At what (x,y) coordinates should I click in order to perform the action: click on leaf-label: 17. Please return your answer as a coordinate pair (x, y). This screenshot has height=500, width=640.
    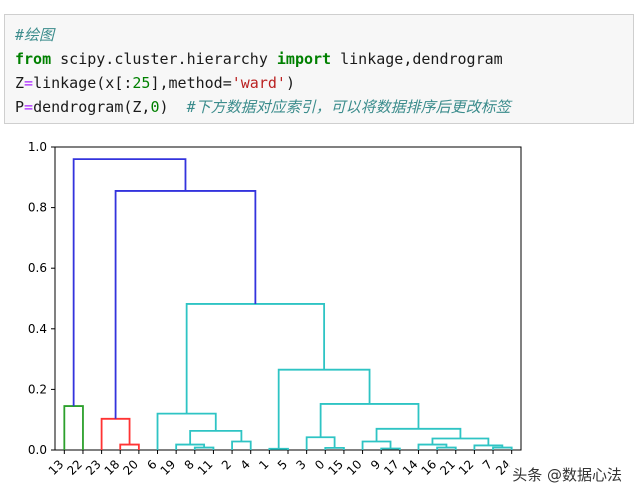
    Looking at the image, I should click on (391, 467).